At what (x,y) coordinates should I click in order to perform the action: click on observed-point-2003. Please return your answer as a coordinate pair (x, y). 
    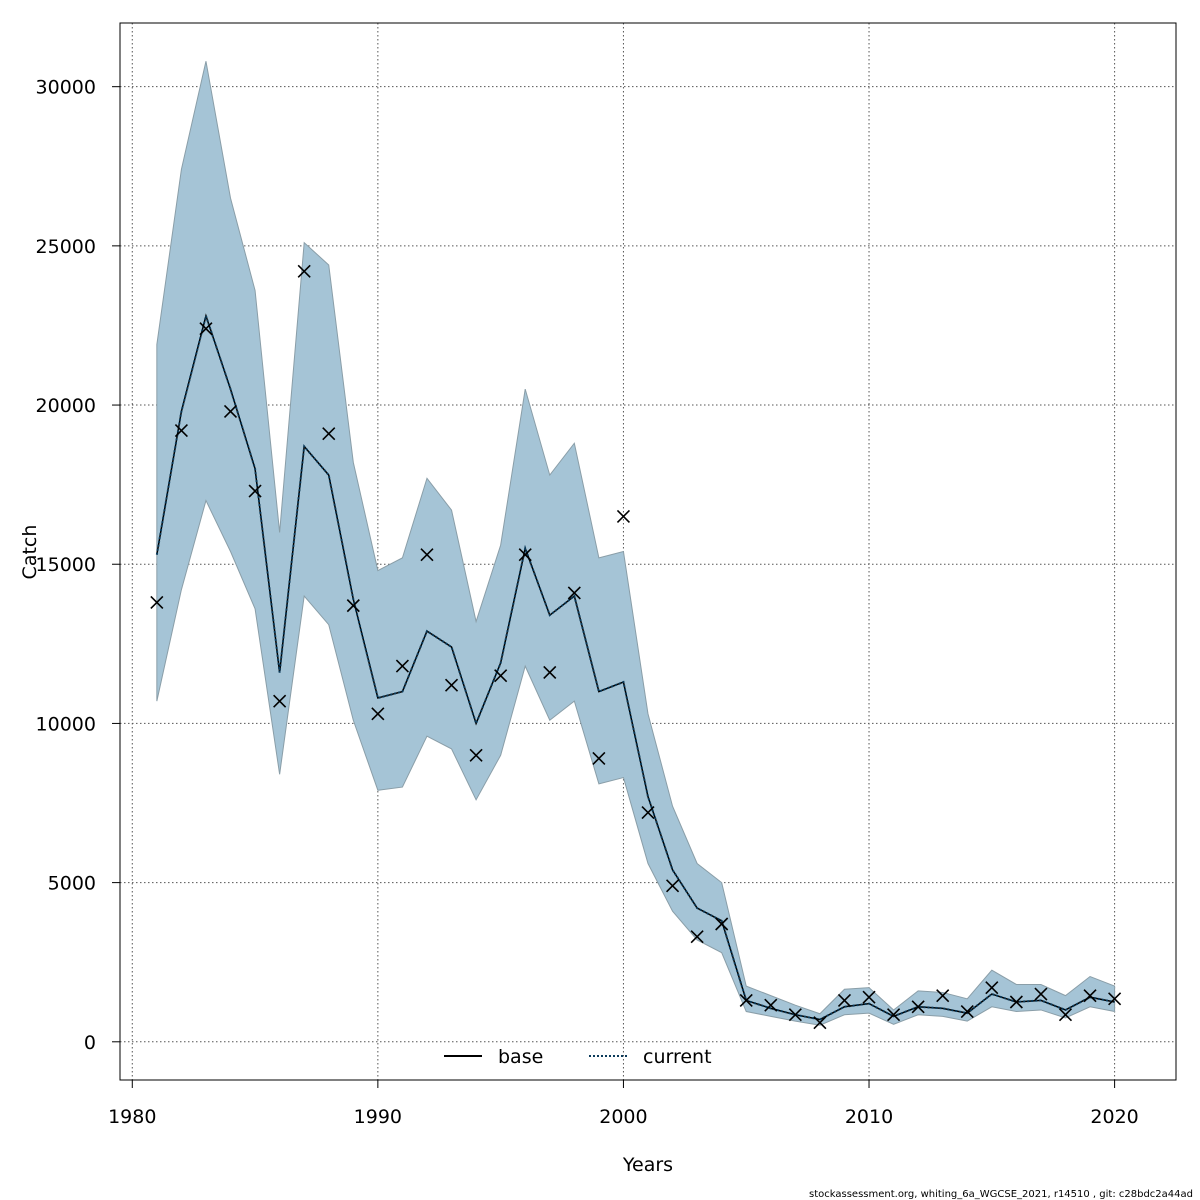
    Looking at the image, I should click on (697, 937).